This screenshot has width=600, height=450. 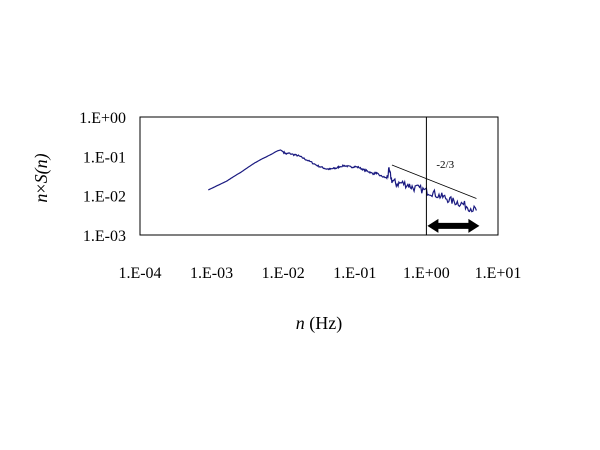 What do you see at coordinates (104, 157) in the screenshot?
I see `y-tick-label: 1.E-01` at bounding box center [104, 157].